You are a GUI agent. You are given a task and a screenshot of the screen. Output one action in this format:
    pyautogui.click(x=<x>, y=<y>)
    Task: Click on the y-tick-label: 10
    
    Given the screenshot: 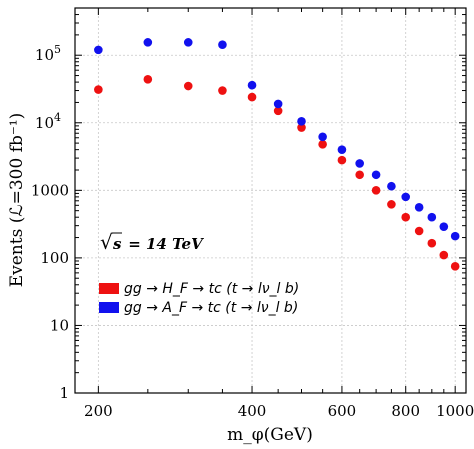 What is the action you would take?
    pyautogui.click(x=59, y=325)
    